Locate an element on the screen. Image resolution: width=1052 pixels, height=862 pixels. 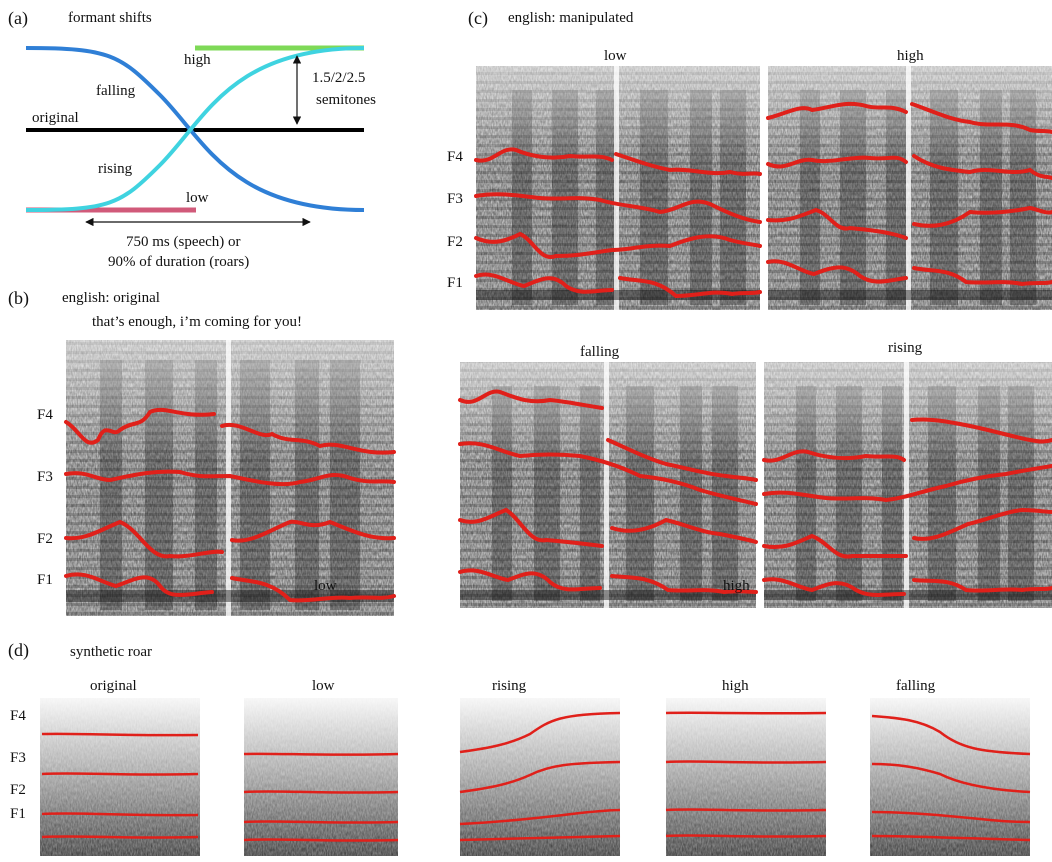
track-c-low-f1 is located at coordinates (618, 285).